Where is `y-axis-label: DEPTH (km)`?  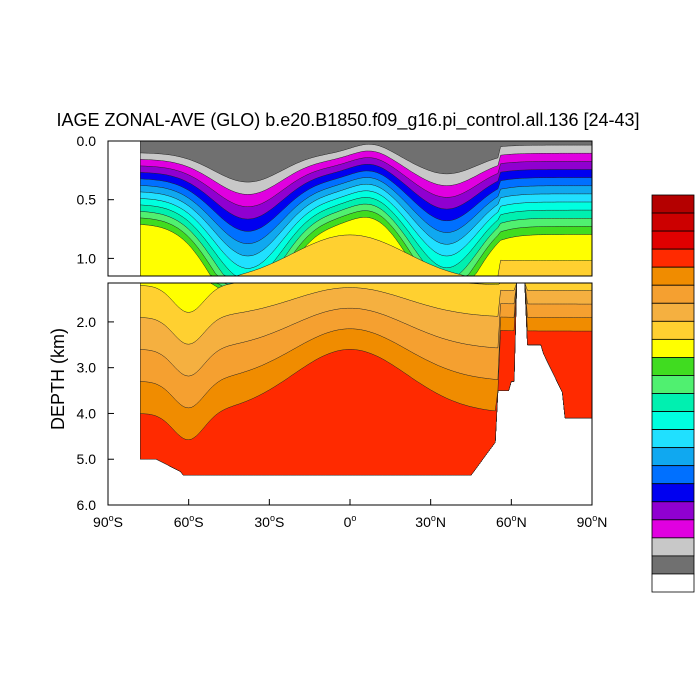 y-axis-label: DEPTH (km) is located at coordinates (58, 379).